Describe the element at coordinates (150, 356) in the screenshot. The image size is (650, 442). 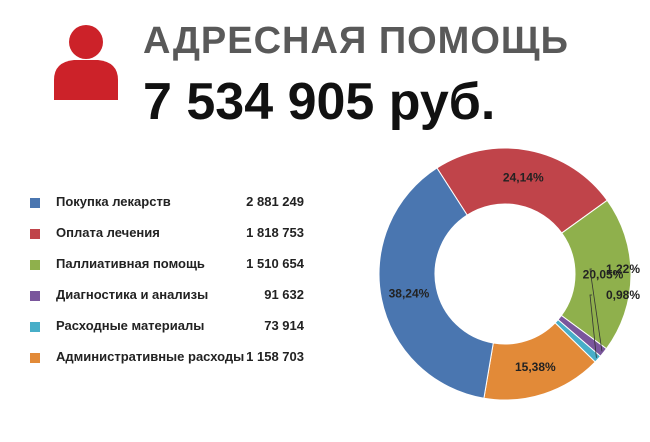
I see `legend-label: Административные расходы` at that location.